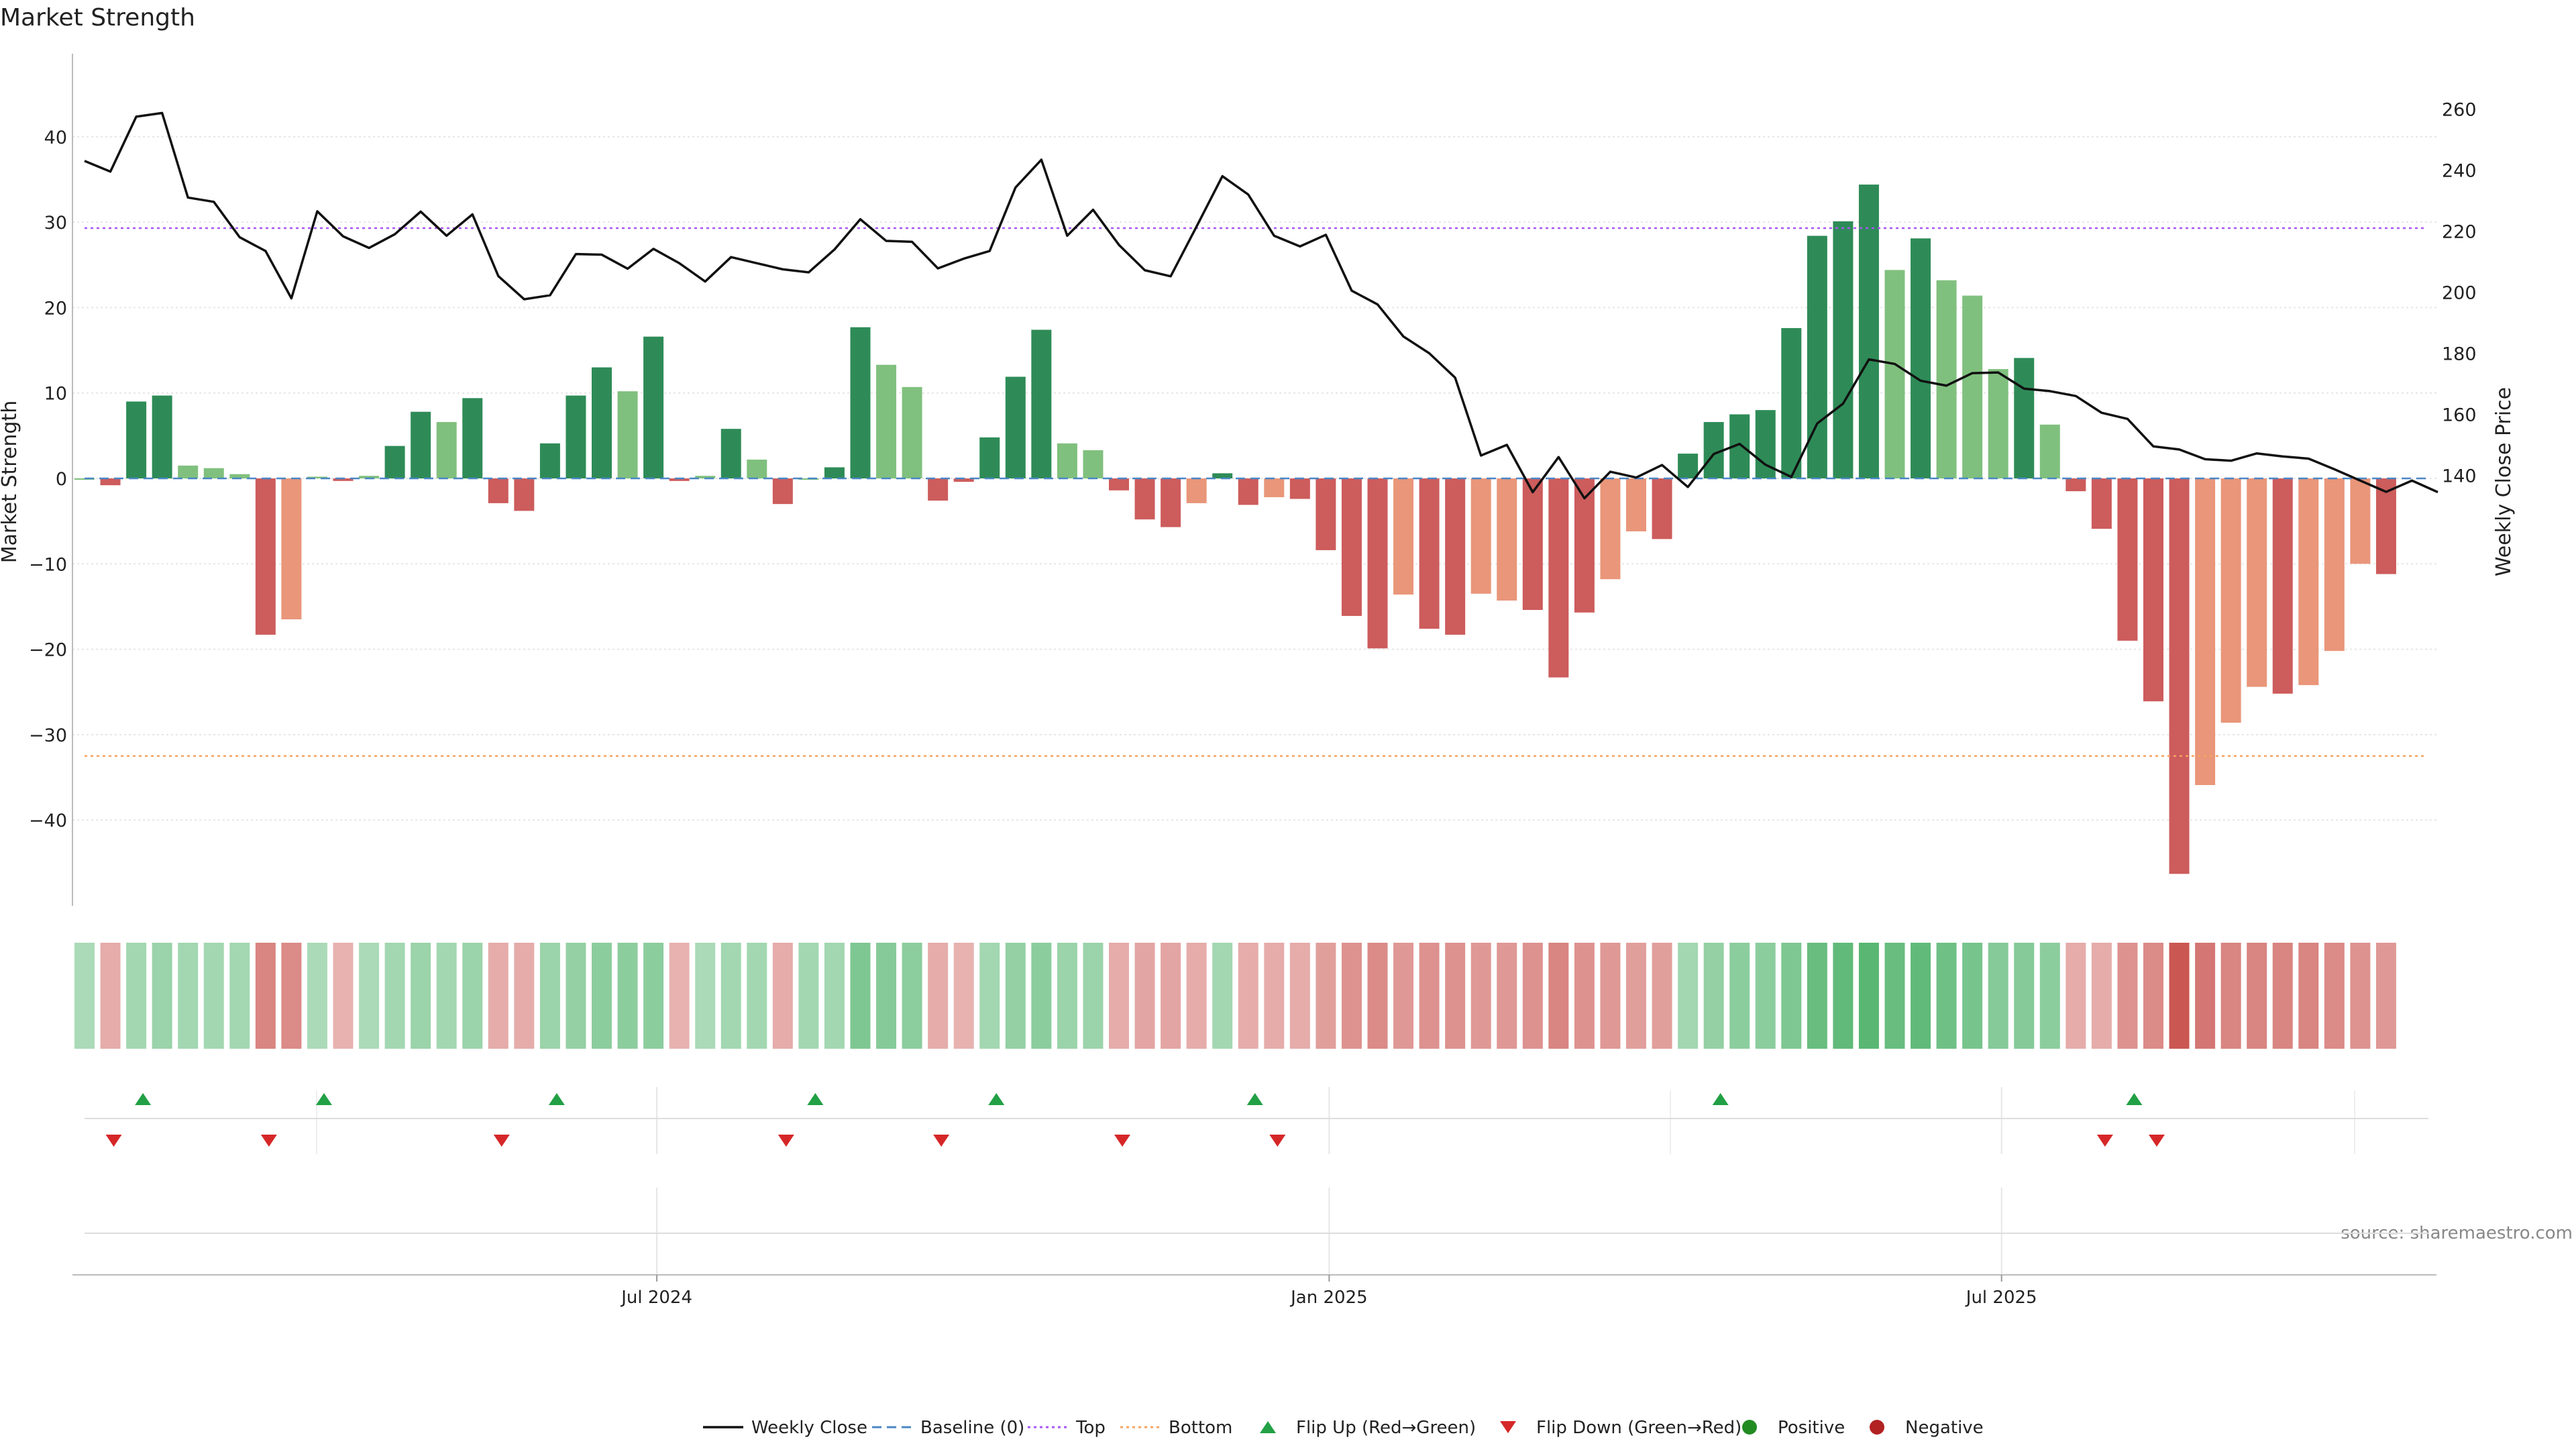 The width and height of the screenshot is (2576, 1452). I want to click on chart-title: Market Strength, so click(97, 18).